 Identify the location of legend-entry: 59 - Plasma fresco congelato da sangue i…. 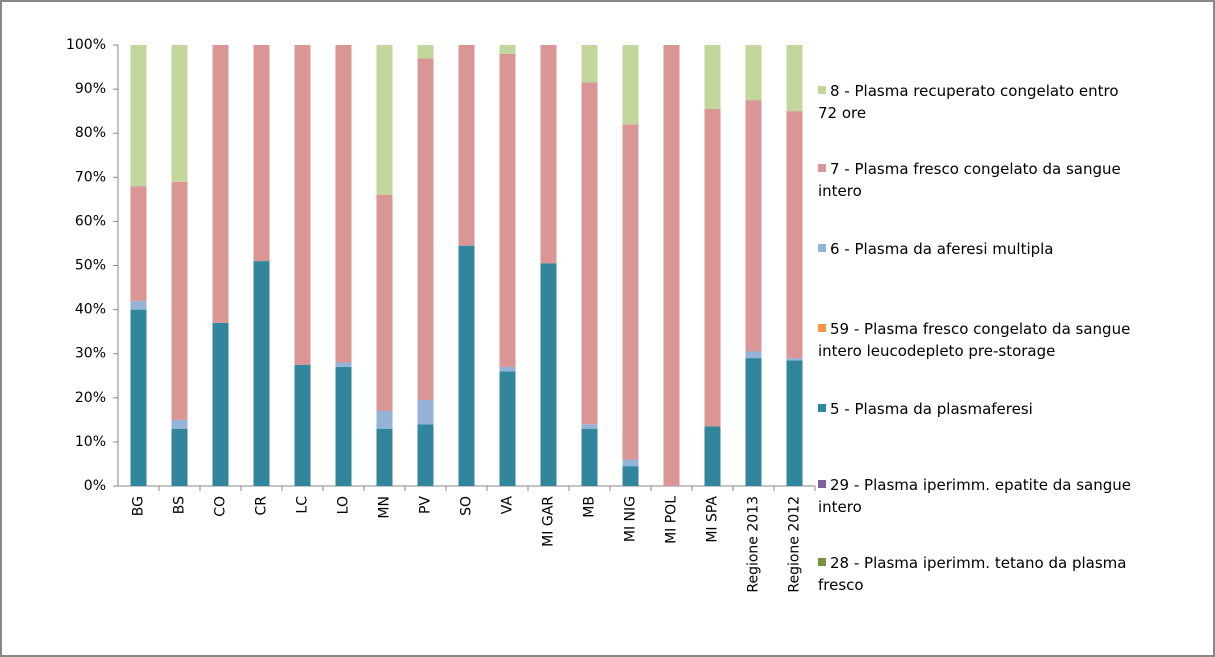
(978, 340).